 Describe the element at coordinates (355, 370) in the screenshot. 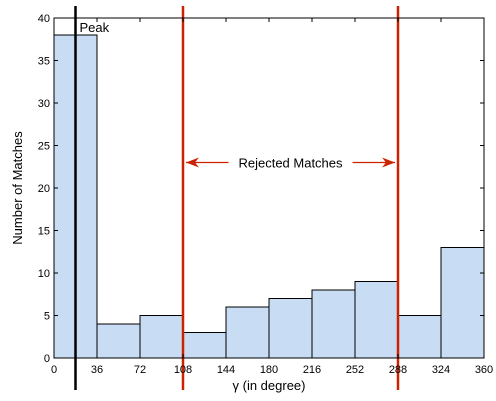

I see `x-tick-label: 252` at that location.